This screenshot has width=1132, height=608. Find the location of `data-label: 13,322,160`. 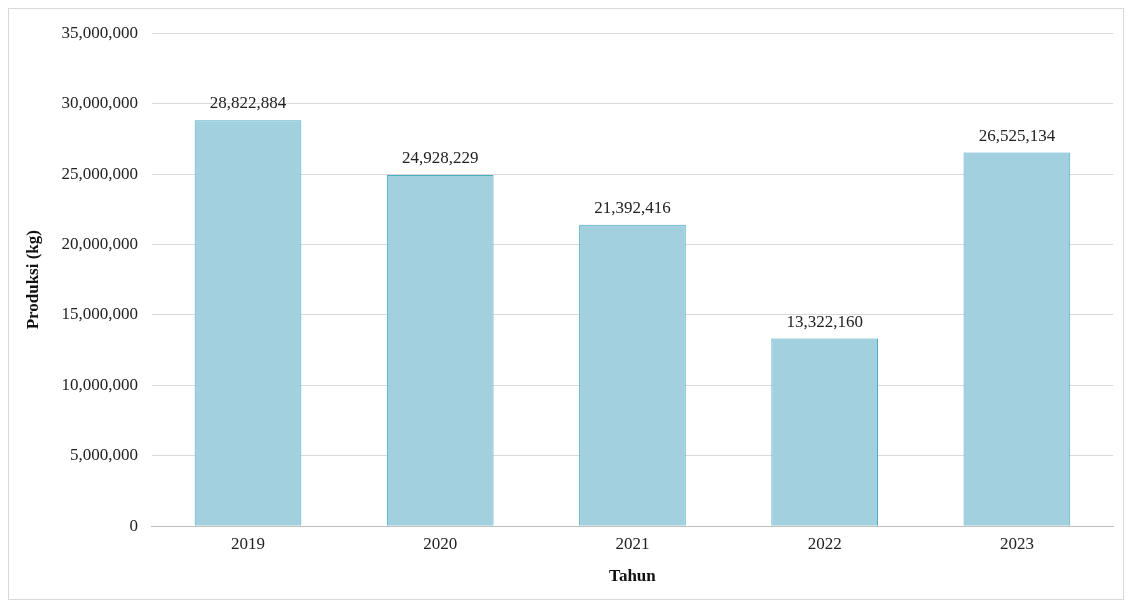

data-label: 13,322,160 is located at coordinates (824, 321).